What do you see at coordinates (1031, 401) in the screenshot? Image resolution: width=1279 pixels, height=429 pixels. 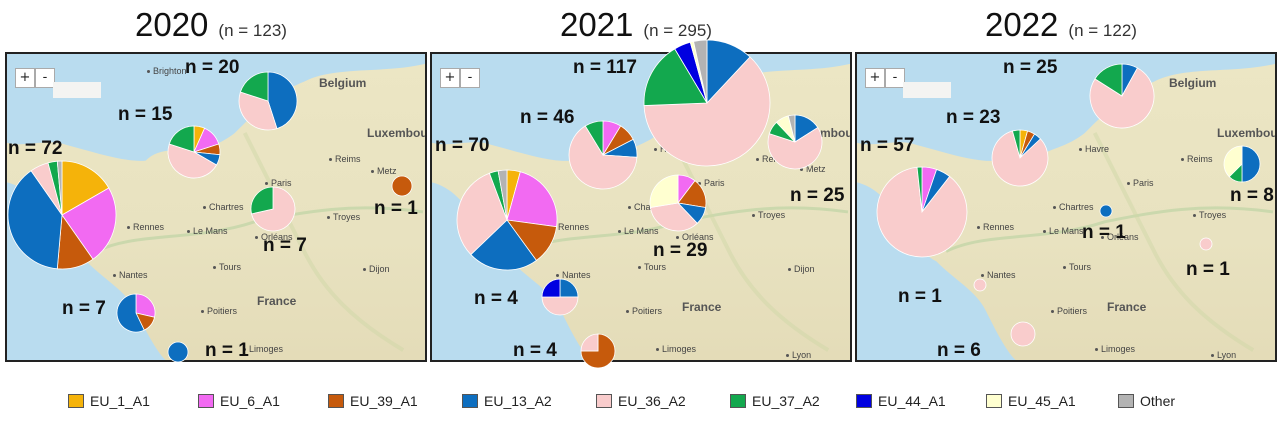 I see `legend-item: EU_45_A1` at bounding box center [1031, 401].